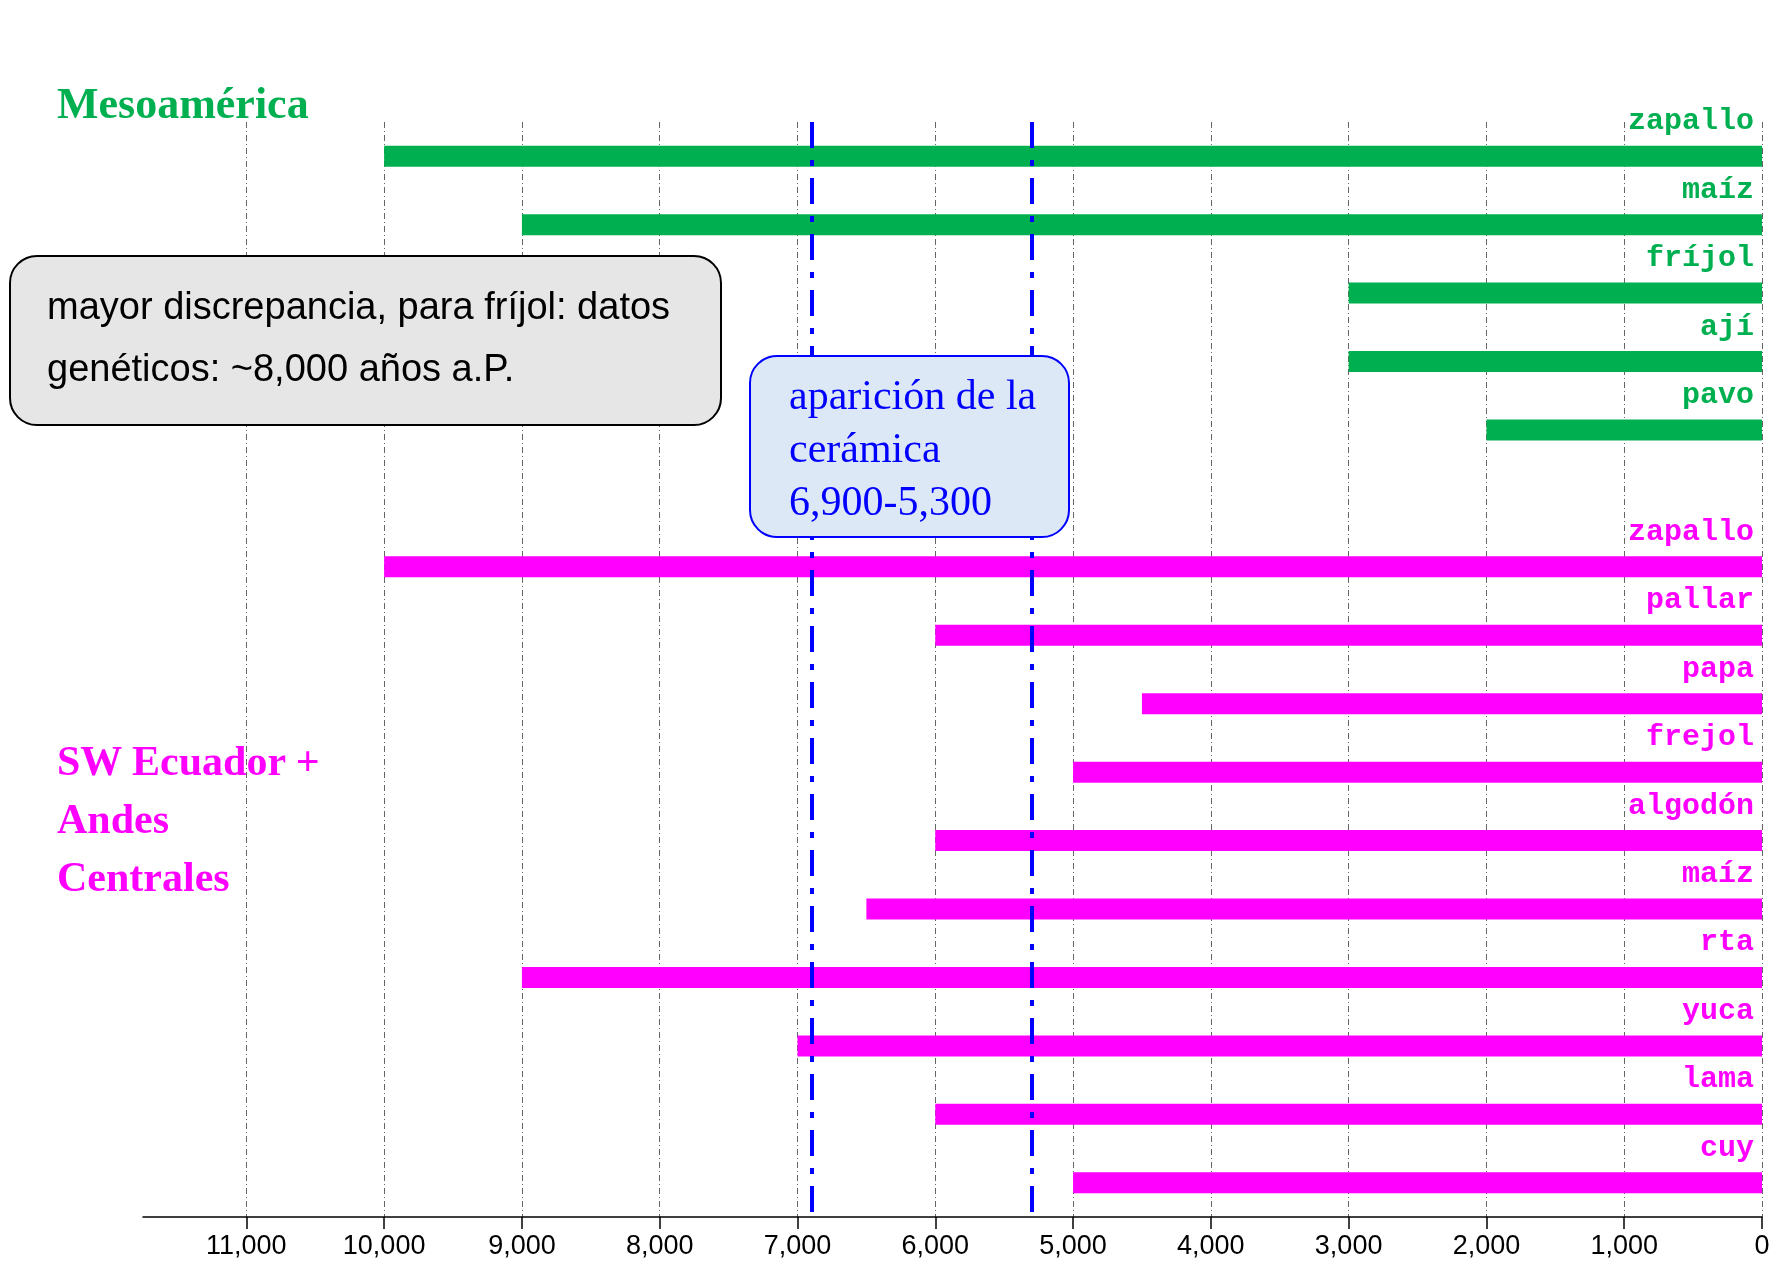  Describe the element at coordinates (384, 1244) in the screenshot. I see `x-tick-label: 10,000` at that location.